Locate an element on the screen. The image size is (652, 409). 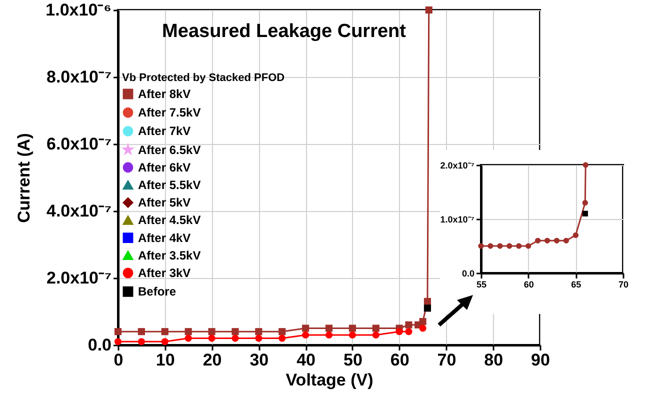
x-tick-label: 90 is located at coordinates (540, 360).